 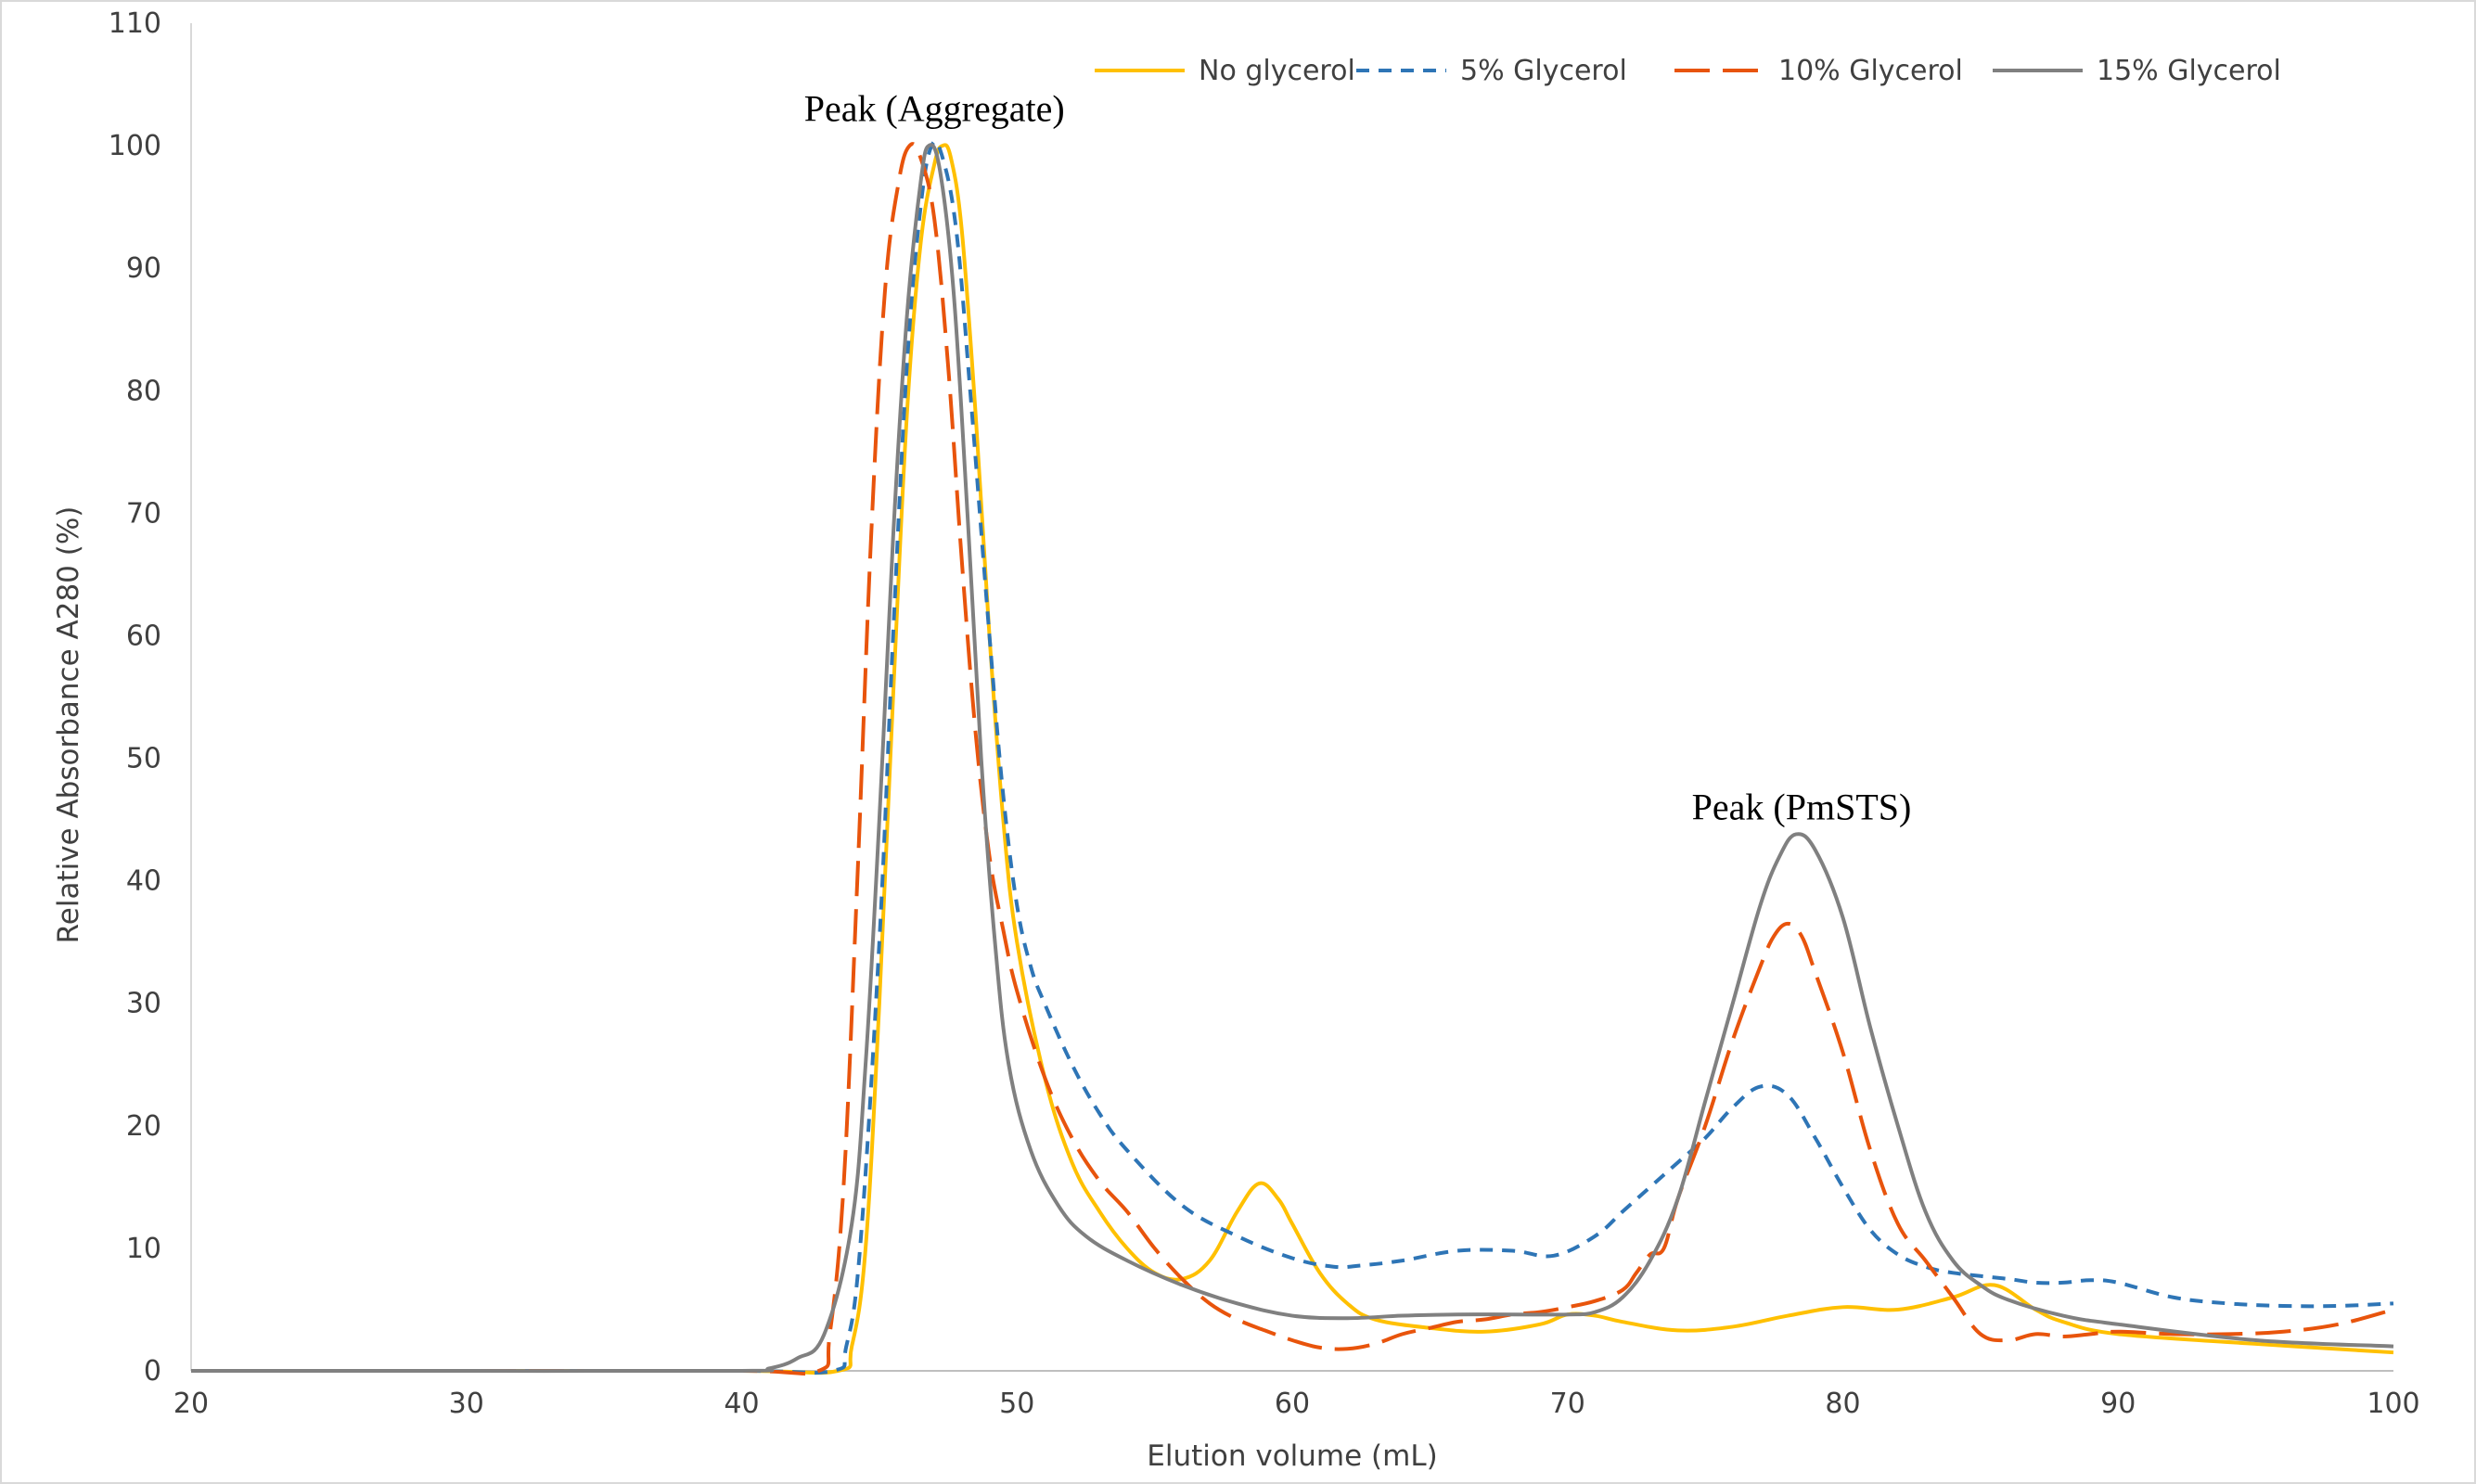 What do you see at coordinates (143, 1126) in the screenshot?
I see `y-tick-label: 20` at bounding box center [143, 1126].